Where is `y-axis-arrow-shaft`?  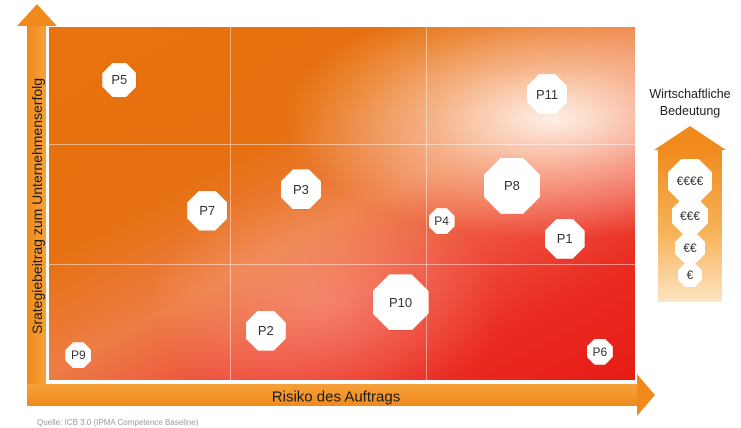 y-axis-arrow-shaft is located at coordinates (36, 205).